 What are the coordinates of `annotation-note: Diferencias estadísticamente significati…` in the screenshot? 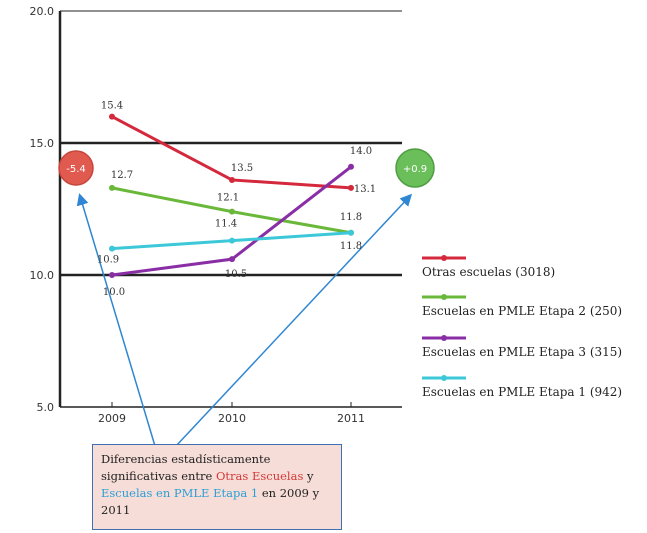 It's located at (217, 487).